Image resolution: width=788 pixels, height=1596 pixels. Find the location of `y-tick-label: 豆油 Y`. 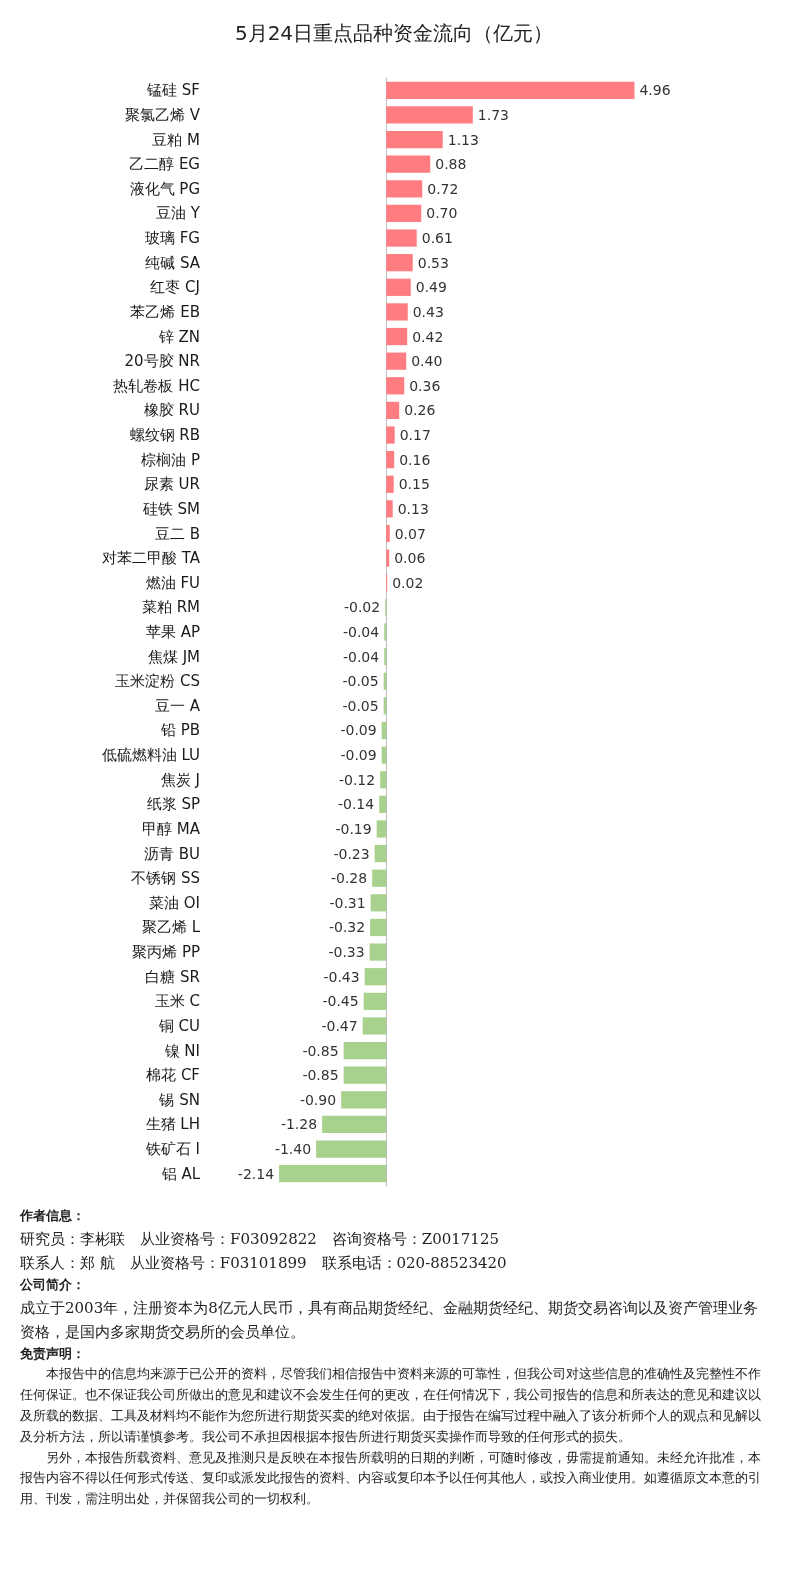

y-tick-label: 豆油 Y is located at coordinates (178, 213).